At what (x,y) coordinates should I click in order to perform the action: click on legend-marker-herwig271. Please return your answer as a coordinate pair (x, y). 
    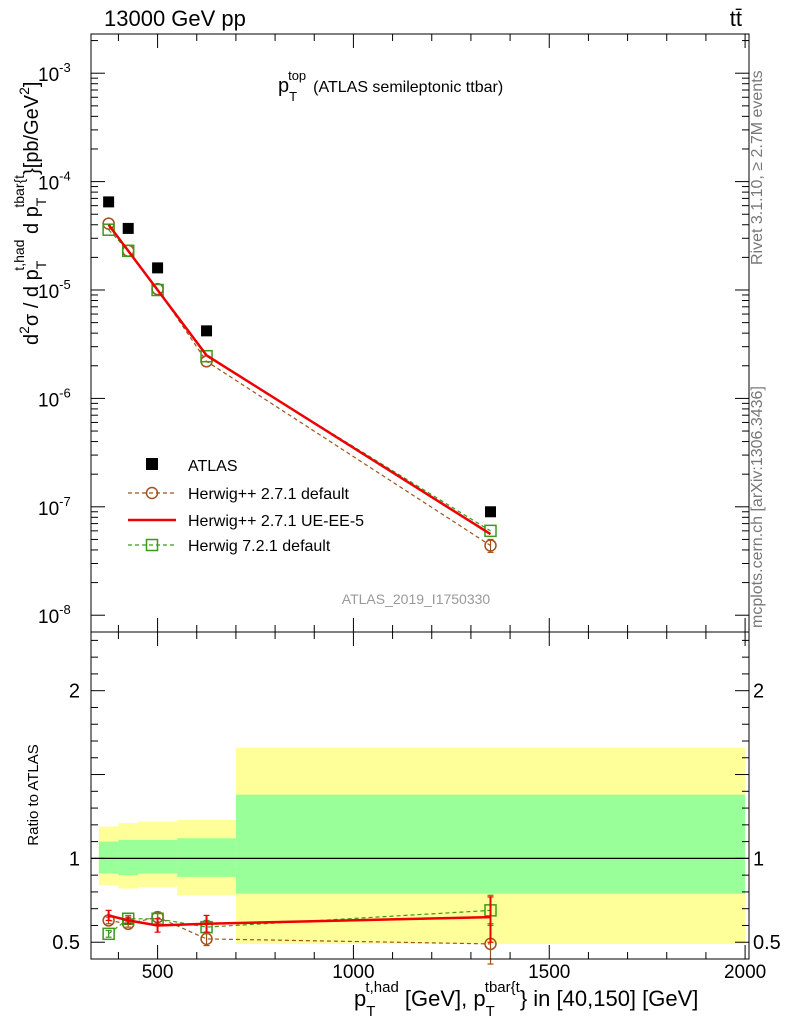
    Looking at the image, I should click on (152, 493).